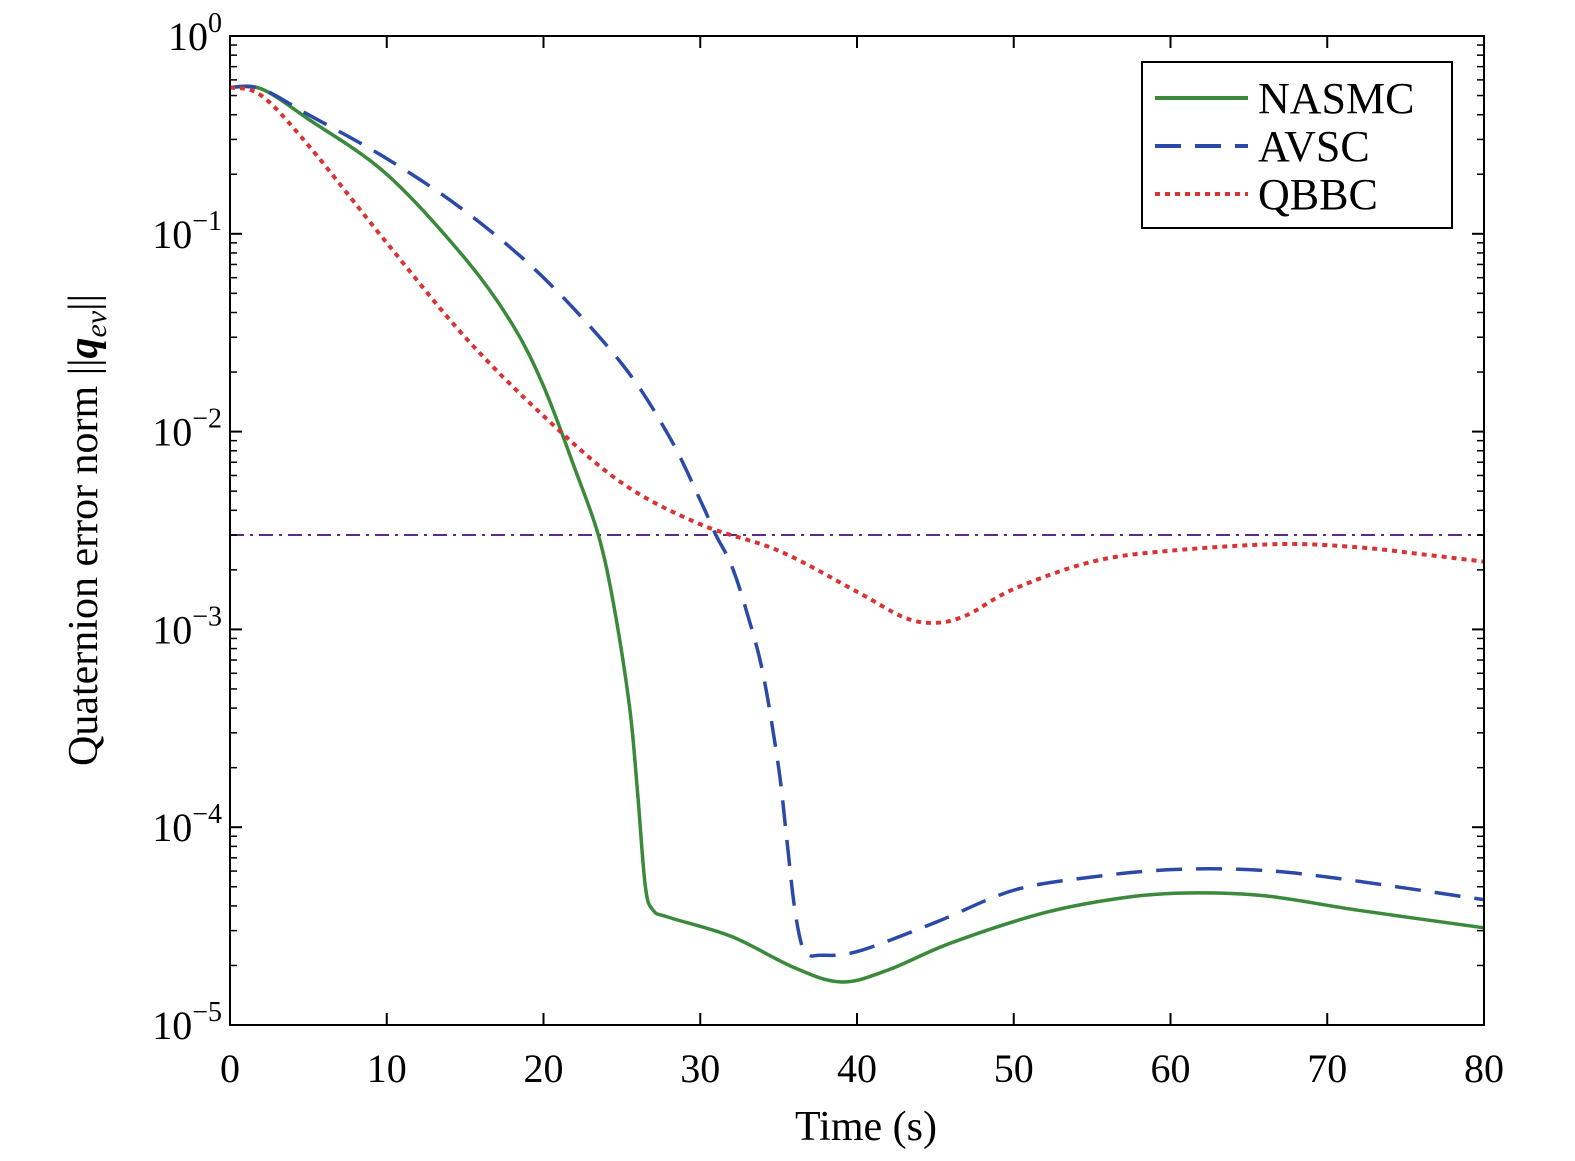  What do you see at coordinates (700, 1068) in the screenshot?
I see `x-tick-label: 30` at bounding box center [700, 1068].